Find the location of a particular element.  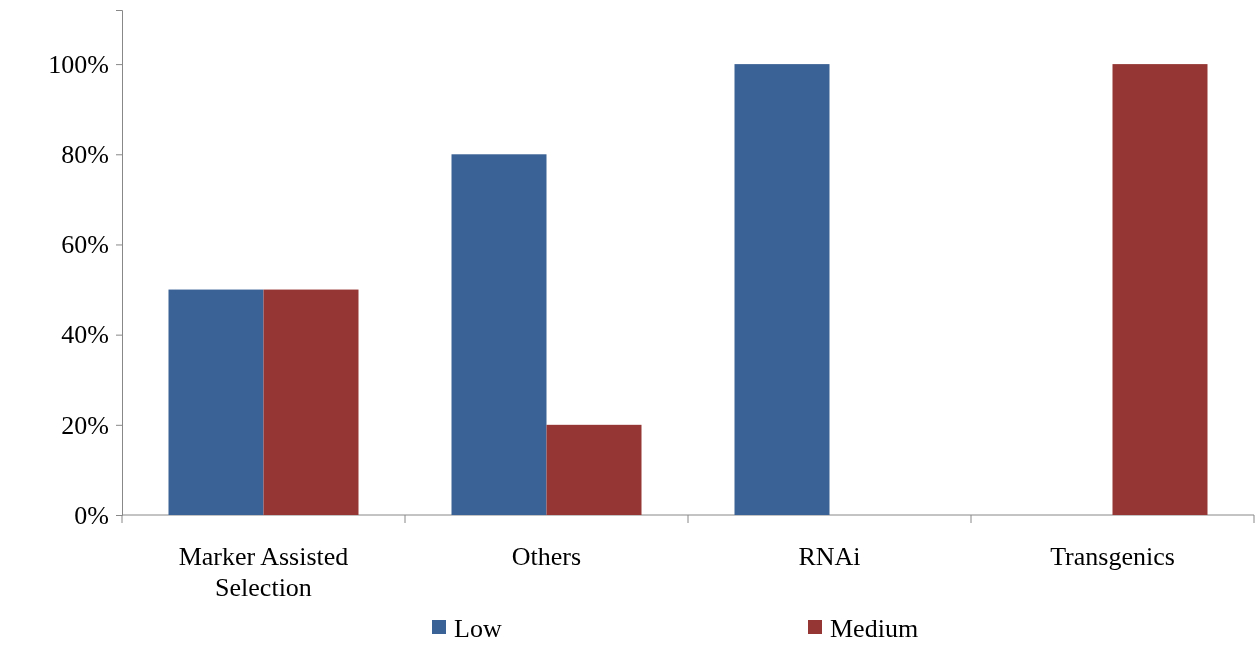

x-tick-label: Others is located at coordinates (546, 556).